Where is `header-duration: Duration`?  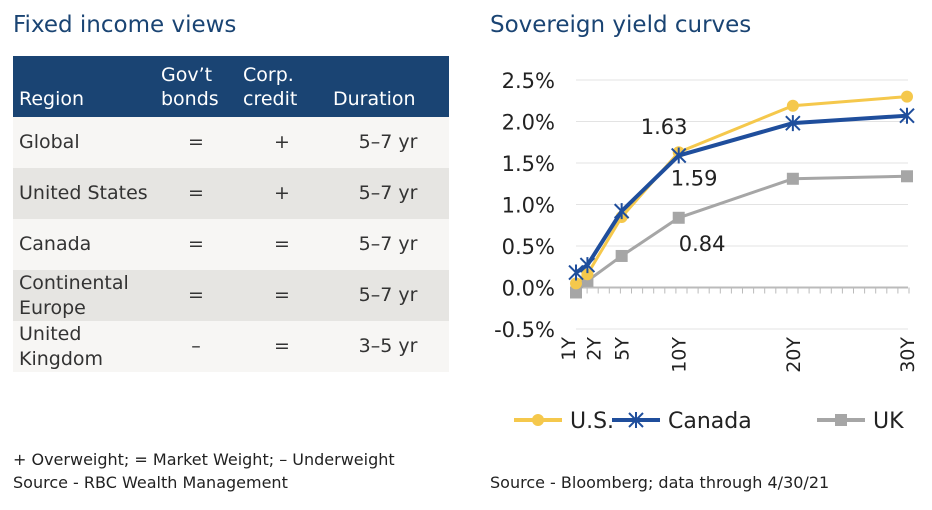 header-duration: Duration is located at coordinates (388, 86).